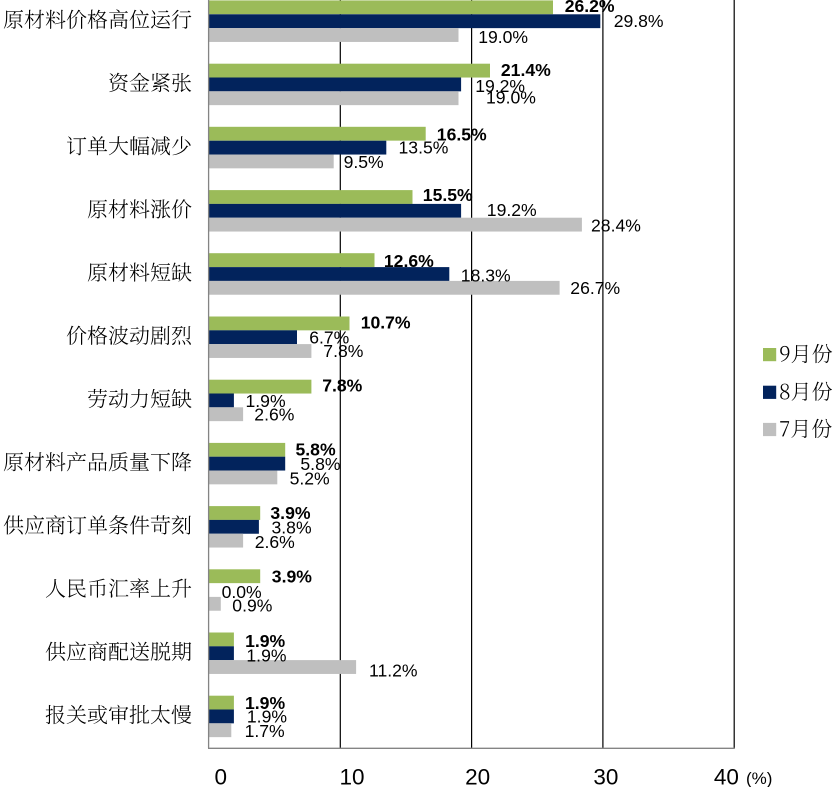 The image size is (835, 787). Describe the element at coordinates (310, 478) in the screenshot. I see `svg-text: 5.2%` at that location.